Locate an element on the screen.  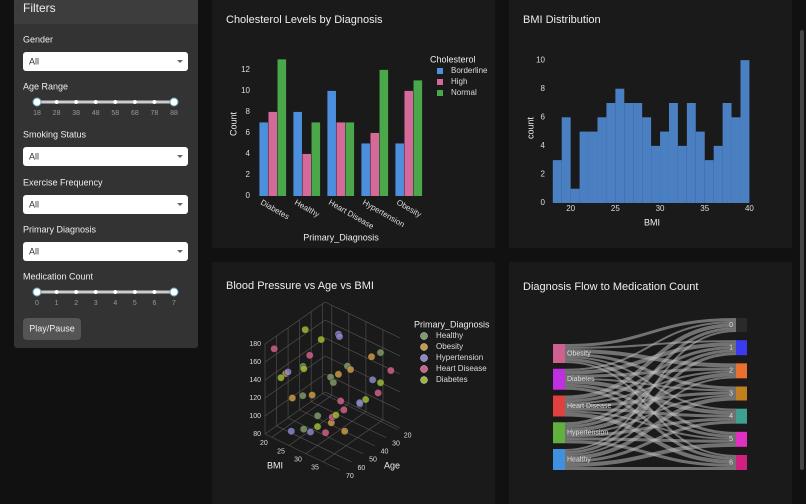
y-tick-label: 10 is located at coordinates (245, 90).